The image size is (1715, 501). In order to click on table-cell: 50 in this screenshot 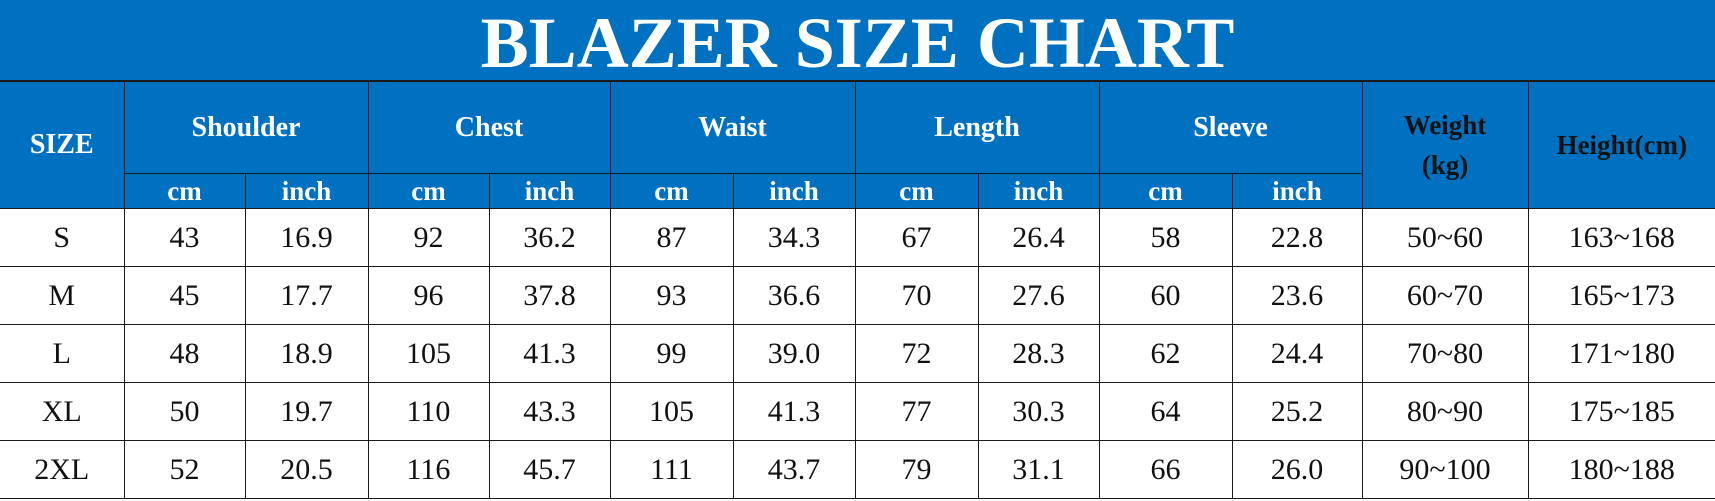, I will do `click(184, 411)`.